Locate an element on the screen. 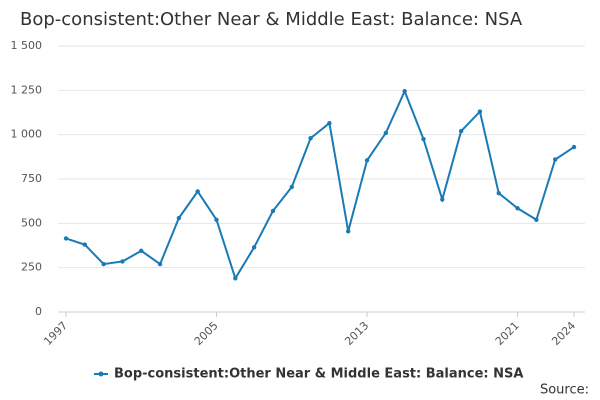 The image size is (600, 400). y-tick-label: 1 250 is located at coordinates (27, 89).